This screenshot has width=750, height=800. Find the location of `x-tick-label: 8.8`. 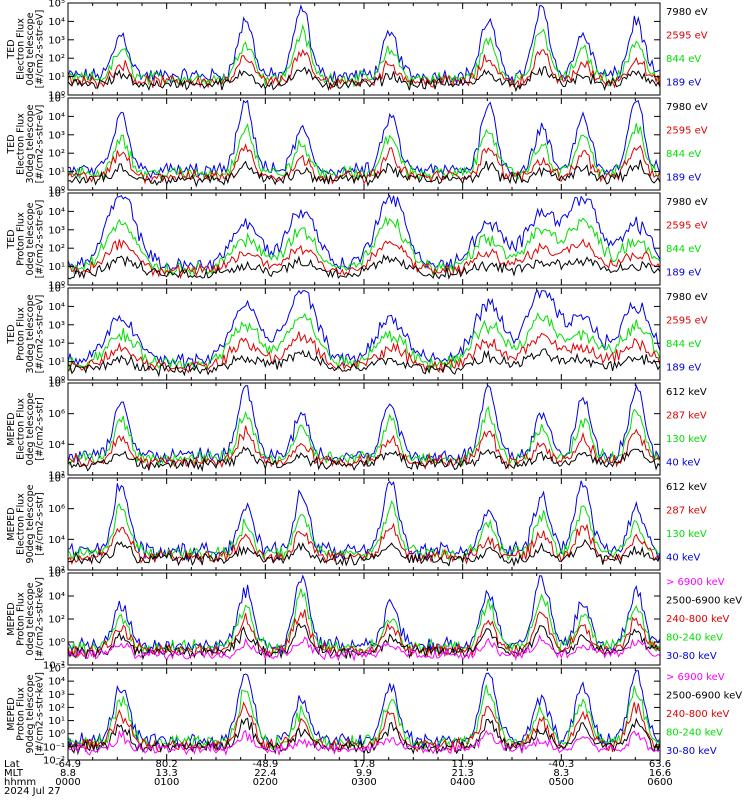

x-tick-label: 8.8 is located at coordinates (68, 773).